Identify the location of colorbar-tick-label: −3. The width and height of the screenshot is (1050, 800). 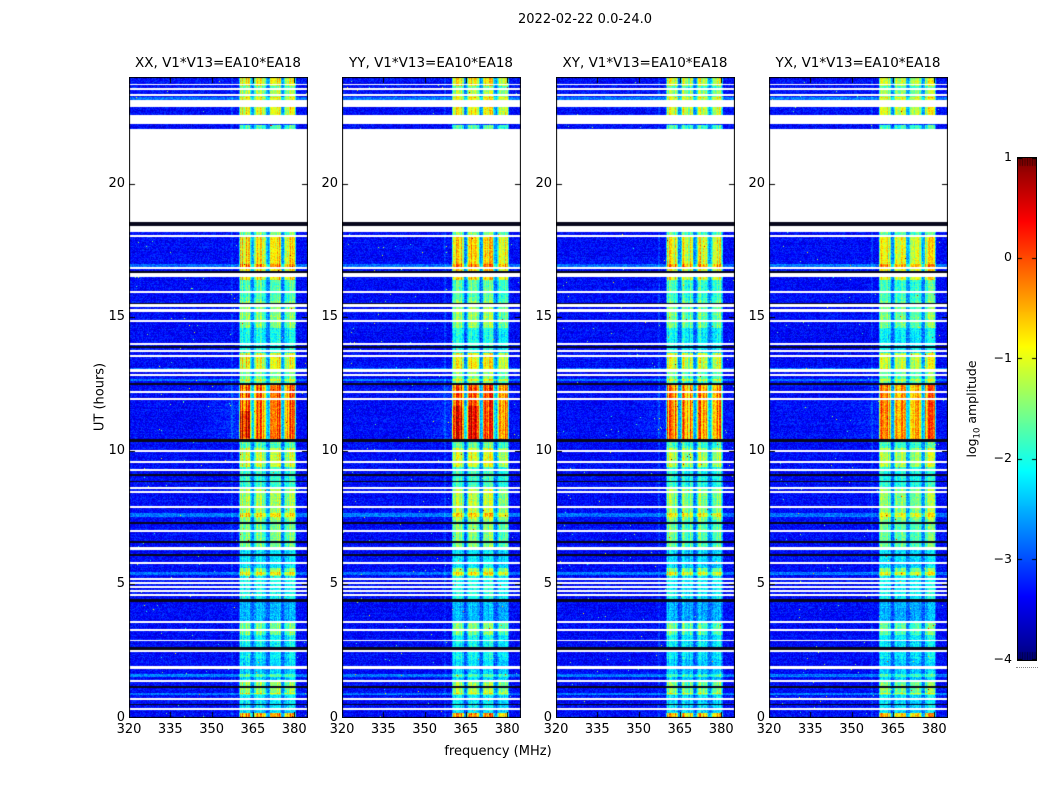
(1002, 558).